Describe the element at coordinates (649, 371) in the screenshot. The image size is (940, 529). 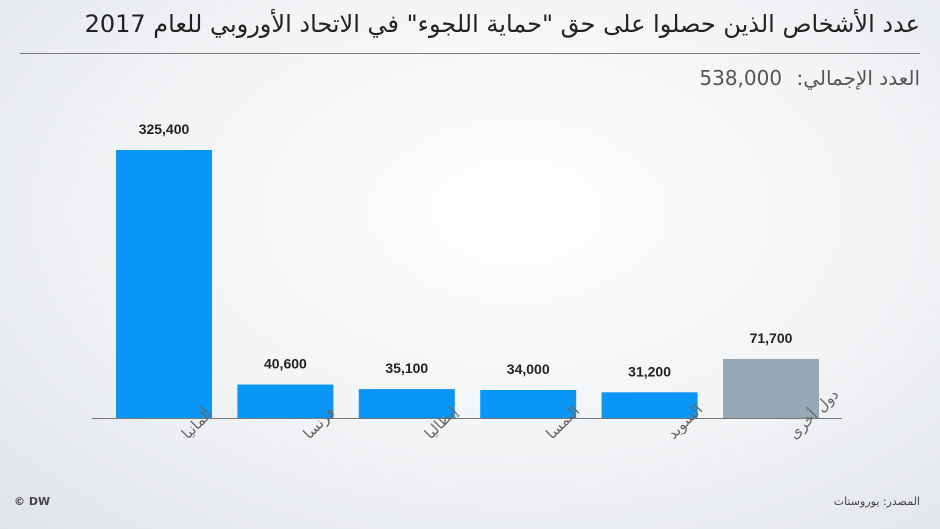
I see `bar-value-label: 31,200` at that location.